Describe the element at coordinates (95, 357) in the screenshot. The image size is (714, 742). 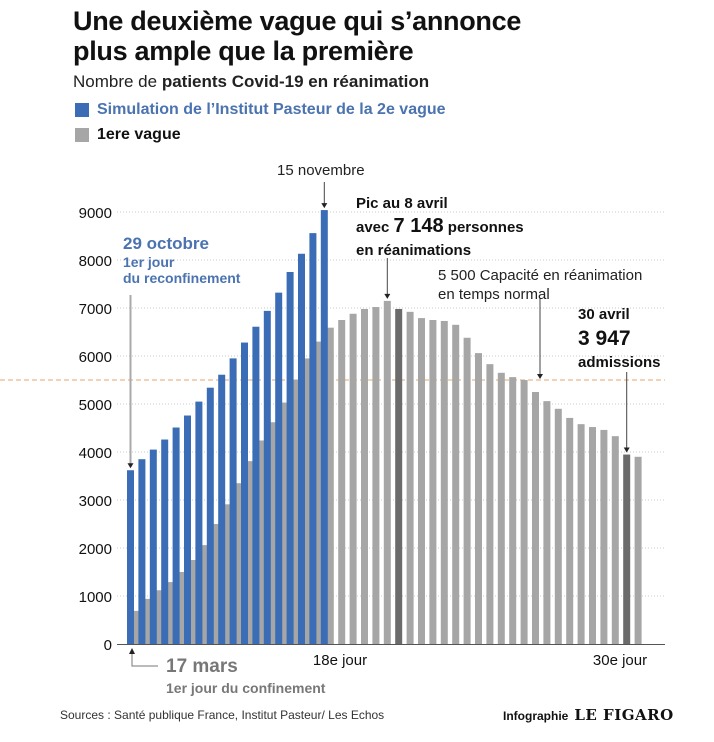
I see `y-tick-label: 6000` at that location.